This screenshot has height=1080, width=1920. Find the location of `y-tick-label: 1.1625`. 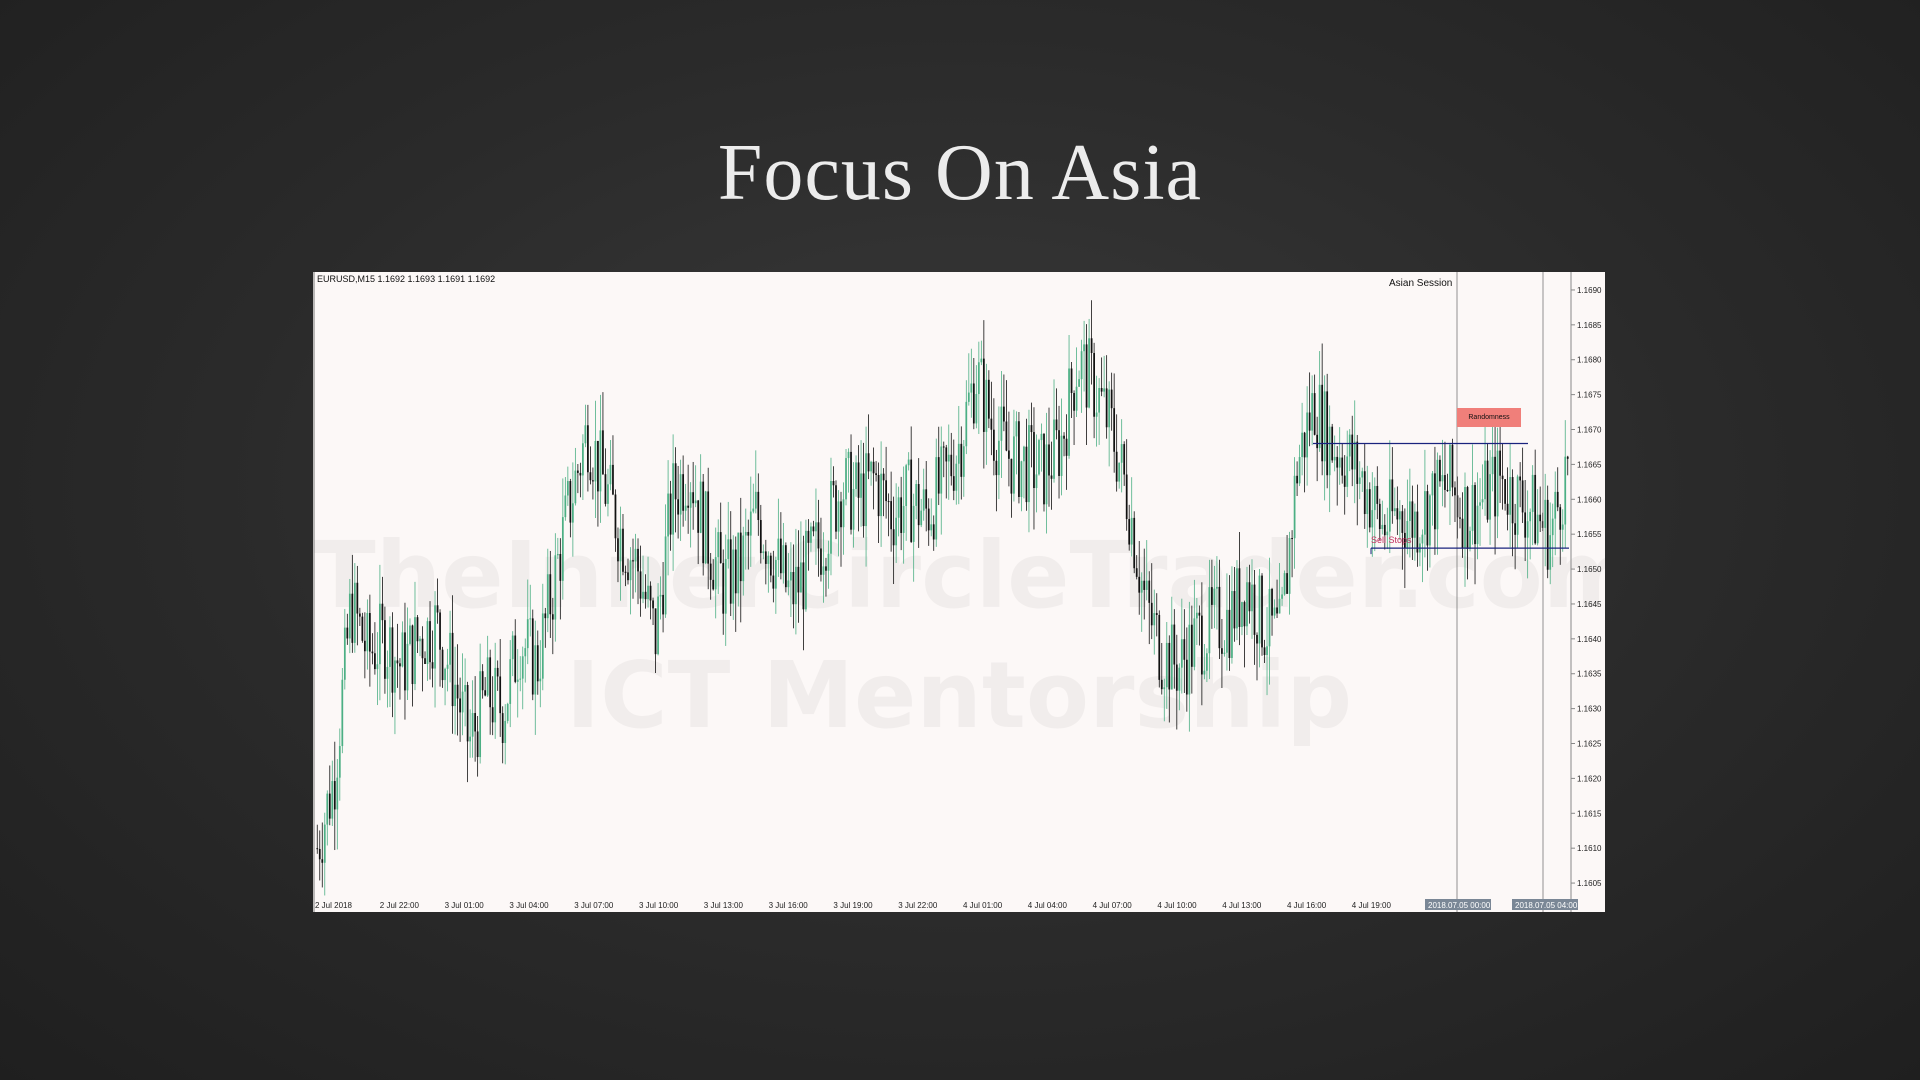

y-tick-label: 1.1625 is located at coordinates (1589, 744).